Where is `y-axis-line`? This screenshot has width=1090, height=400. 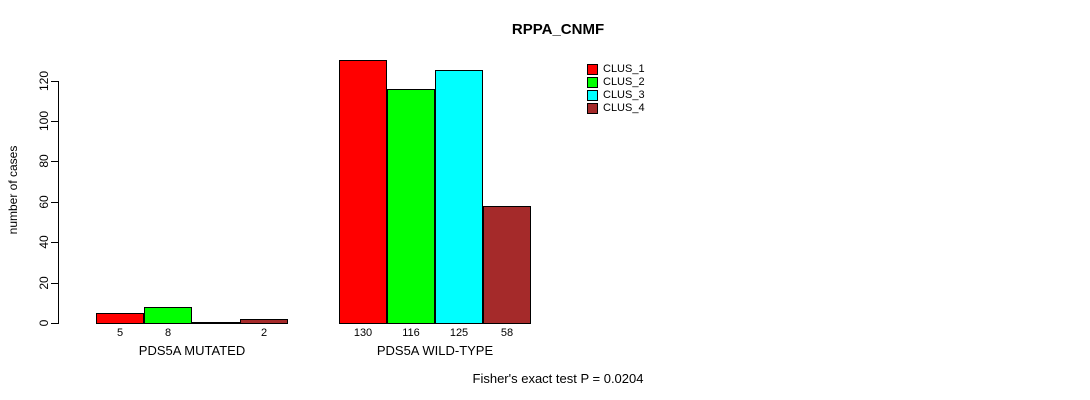
y-axis-line is located at coordinates (58, 202).